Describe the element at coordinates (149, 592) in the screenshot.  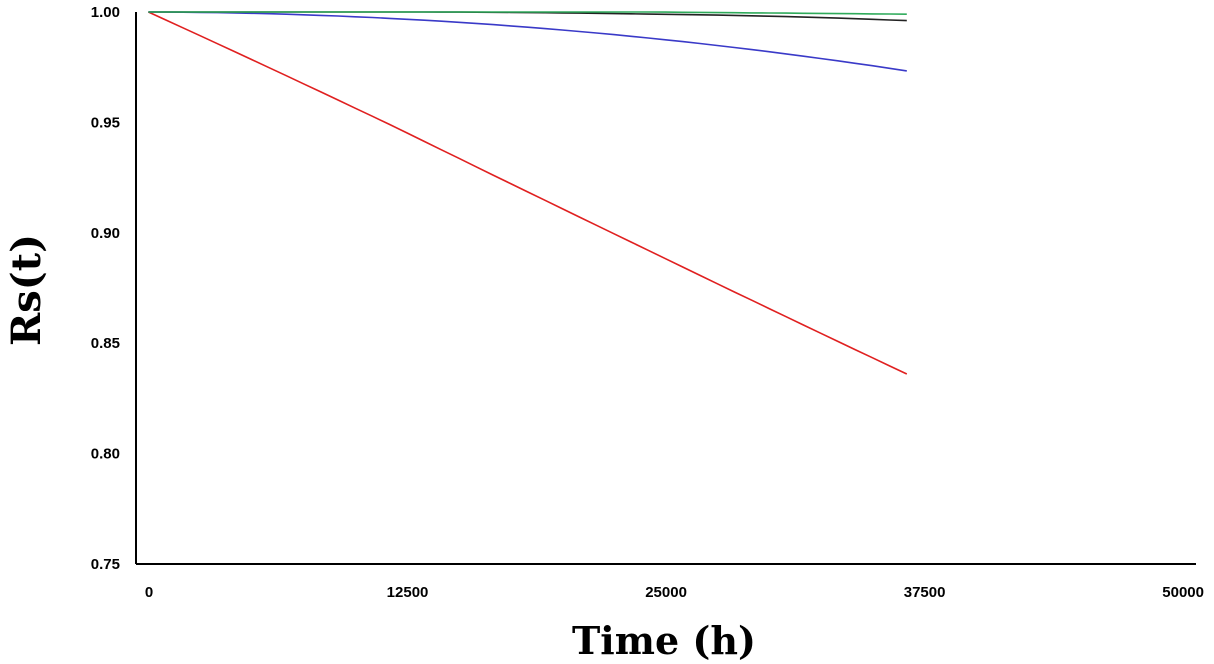
I see `x-tick-label: 0` at that location.